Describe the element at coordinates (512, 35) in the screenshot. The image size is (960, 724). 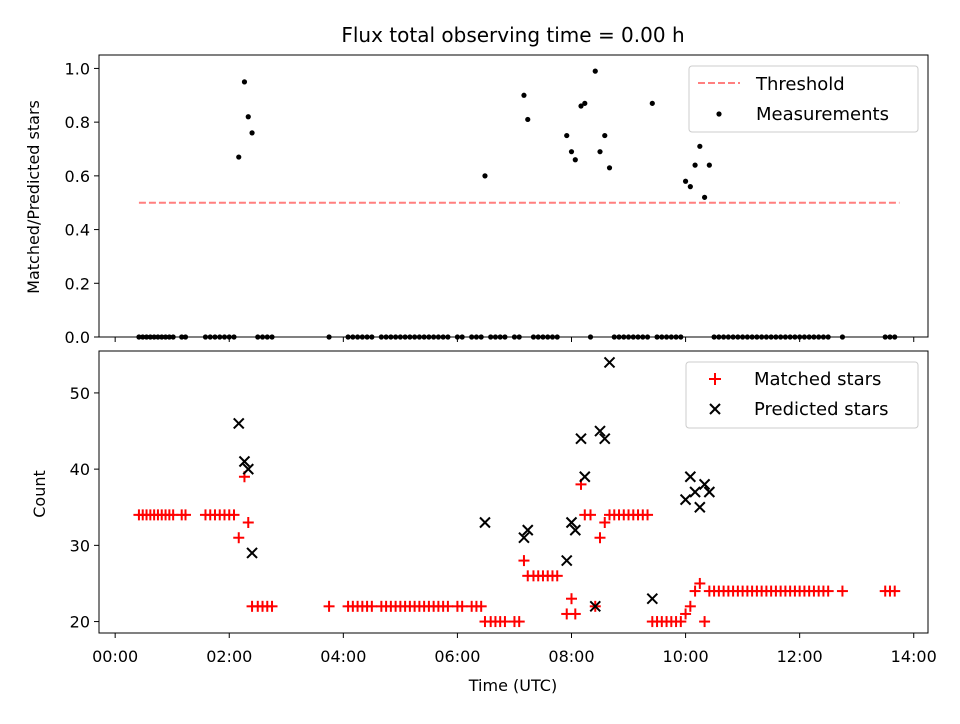
I see `top-title: Flux total observing time = 0.00 h` at that location.